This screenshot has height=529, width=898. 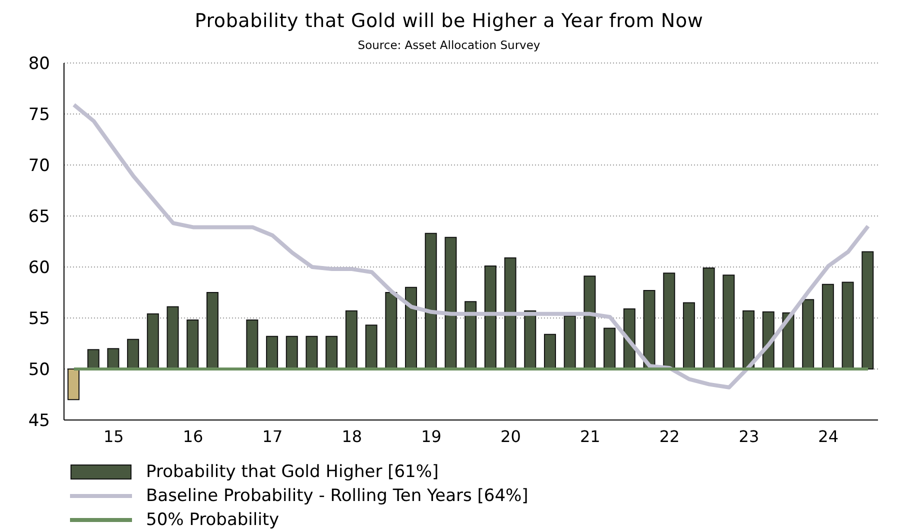 What do you see at coordinates (39, 115) in the screenshot?
I see `y-tick-label: 75` at bounding box center [39, 115].